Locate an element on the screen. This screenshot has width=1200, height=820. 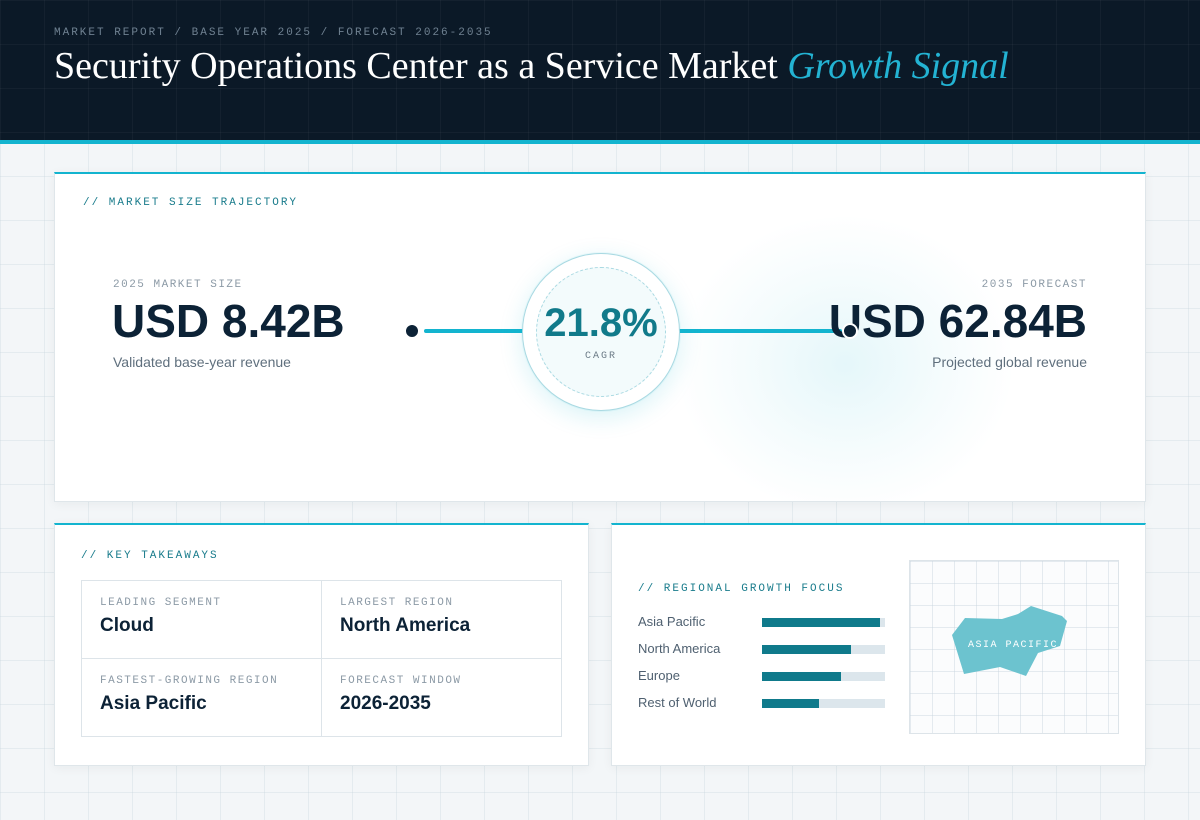
end-value: USD 62.84B is located at coordinates (957, 321).